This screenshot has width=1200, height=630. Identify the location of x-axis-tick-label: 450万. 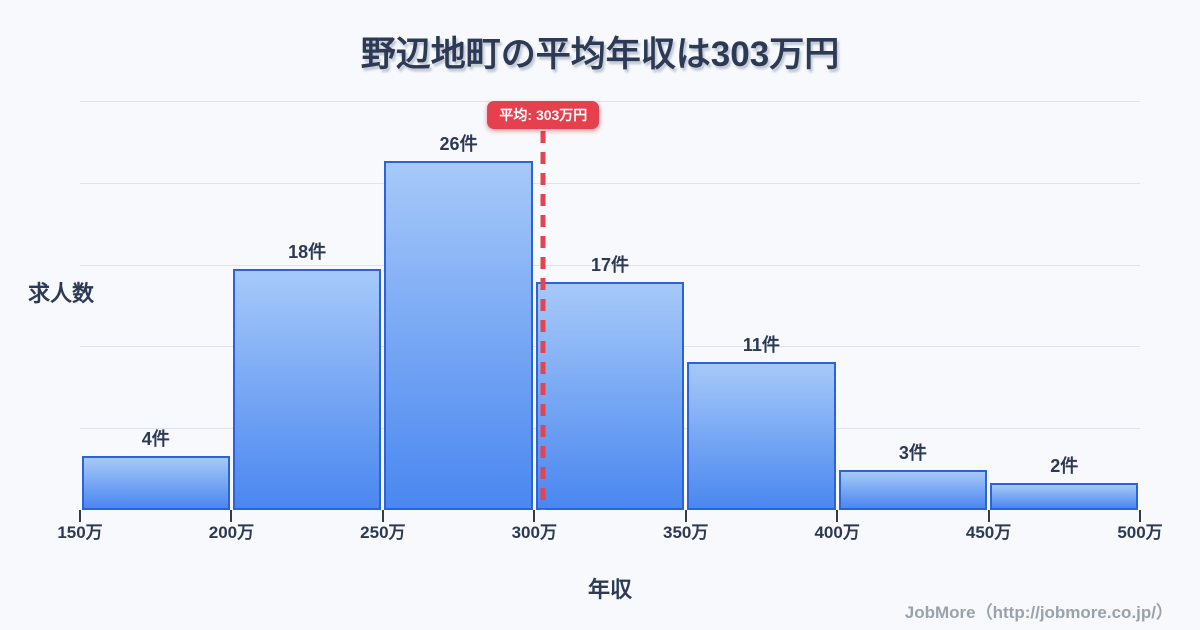
(988, 532).